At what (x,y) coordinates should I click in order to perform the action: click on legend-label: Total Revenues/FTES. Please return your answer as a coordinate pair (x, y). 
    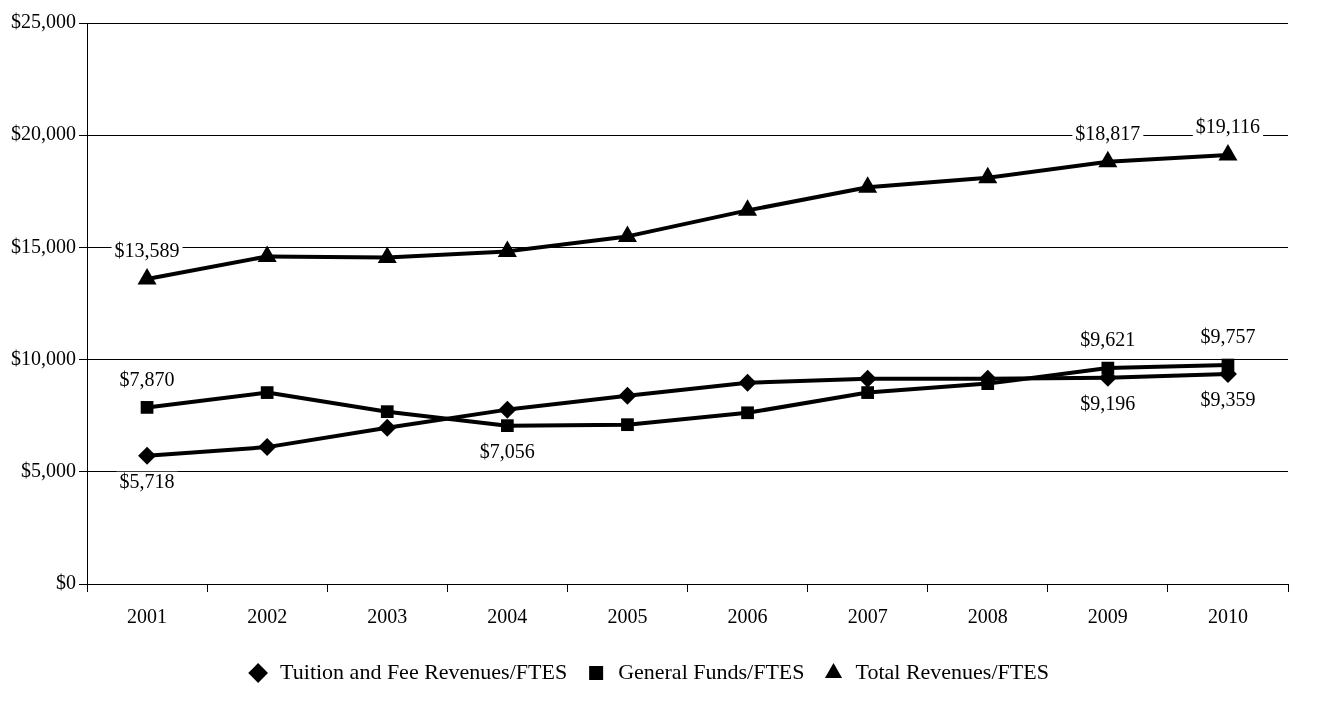
    Looking at the image, I should click on (952, 671).